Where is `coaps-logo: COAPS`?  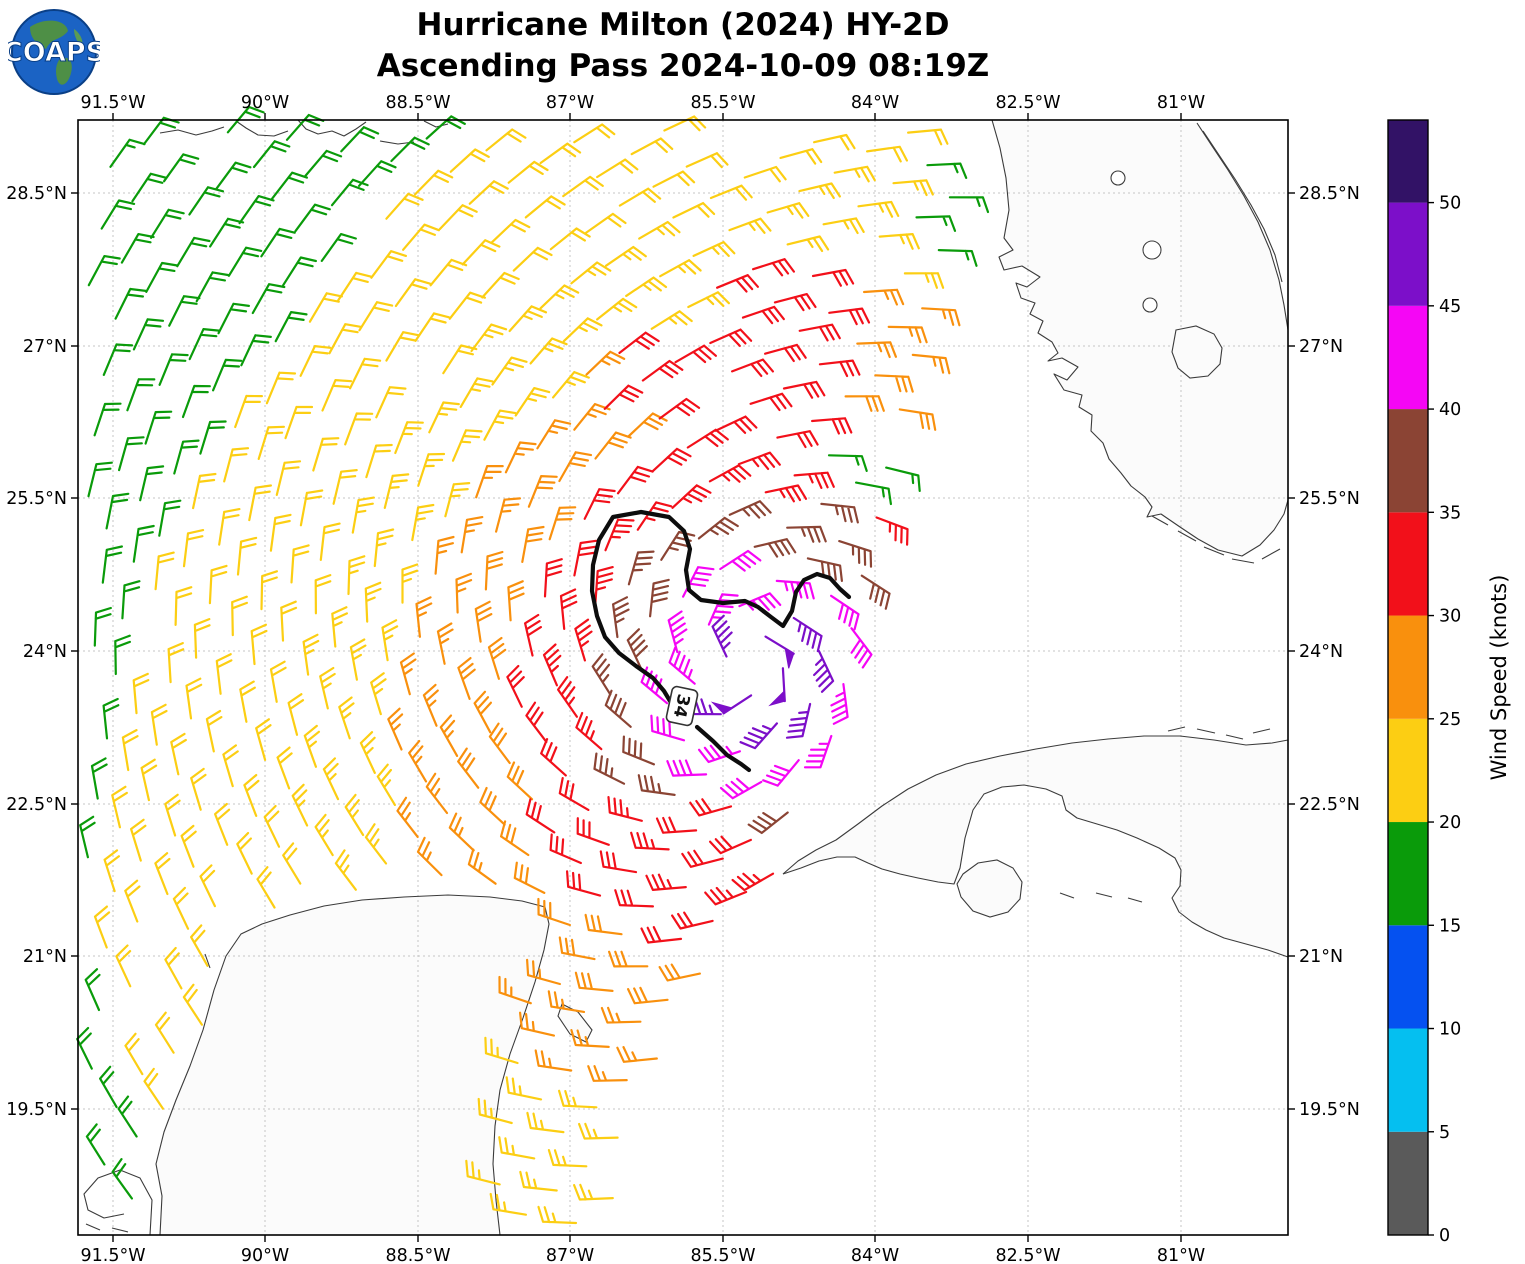 coaps-logo: COAPS is located at coordinates (54, 51).